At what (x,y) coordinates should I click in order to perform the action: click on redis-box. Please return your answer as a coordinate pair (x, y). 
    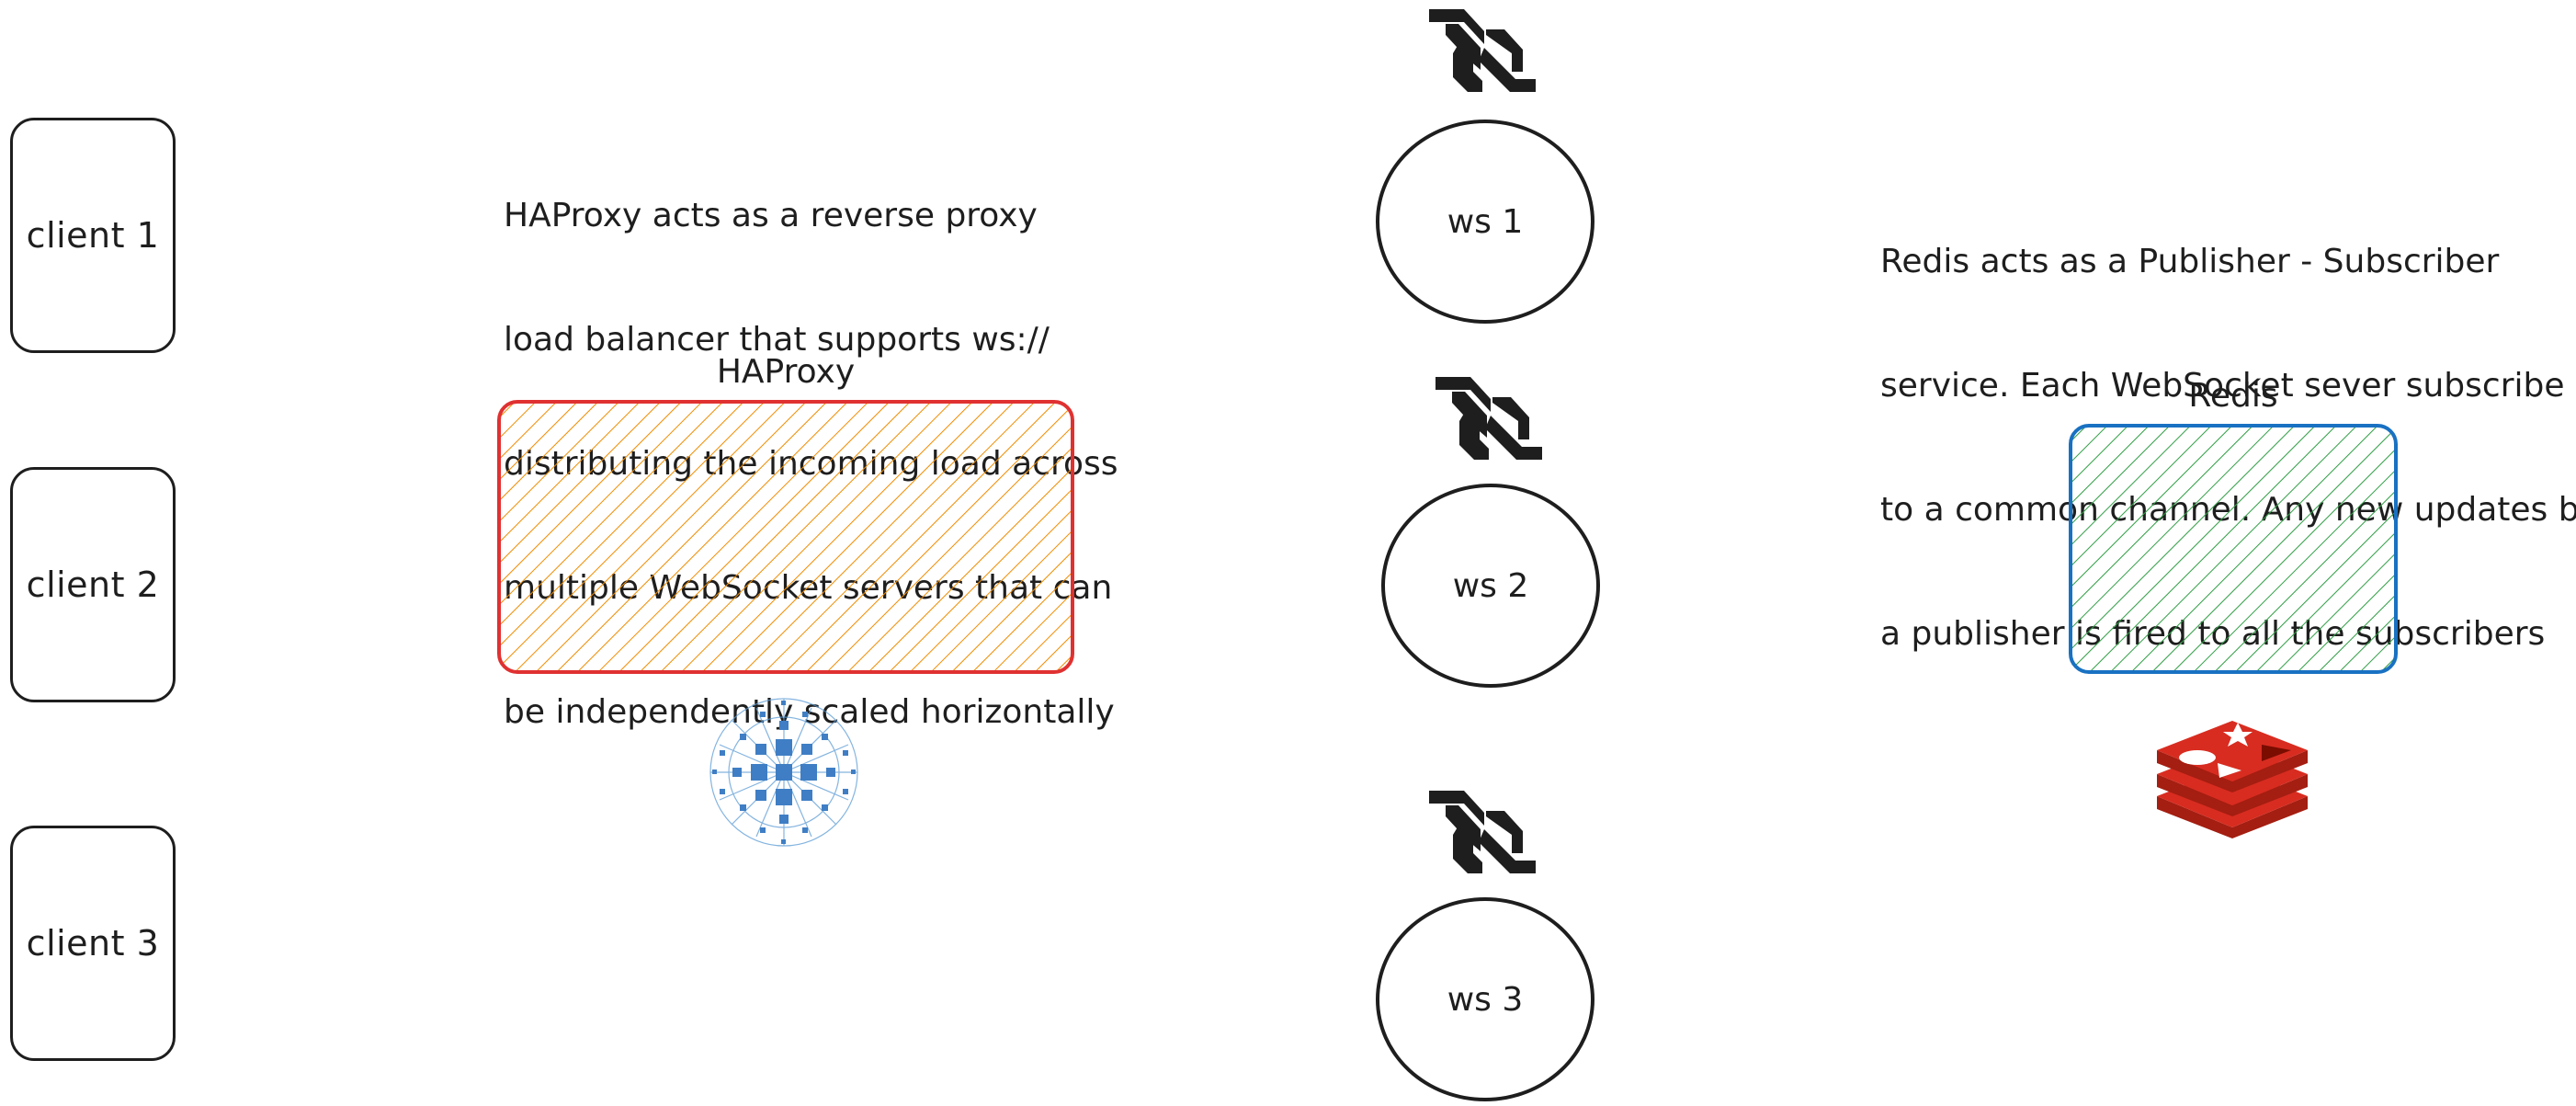
    Looking at the image, I should click on (2233, 549).